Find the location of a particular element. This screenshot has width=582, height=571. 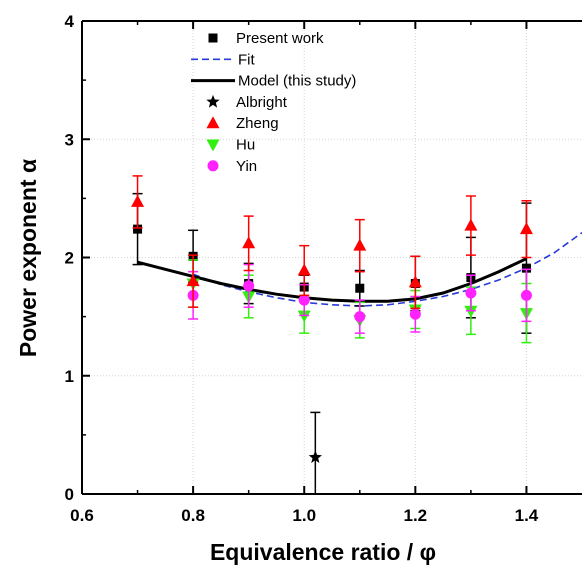

y-tick-label: 1 is located at coordinates (69, 376).